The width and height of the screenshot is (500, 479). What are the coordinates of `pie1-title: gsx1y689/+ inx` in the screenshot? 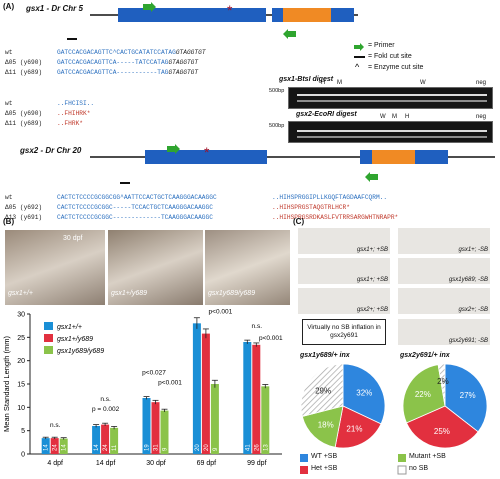 It's located at (325, 355).